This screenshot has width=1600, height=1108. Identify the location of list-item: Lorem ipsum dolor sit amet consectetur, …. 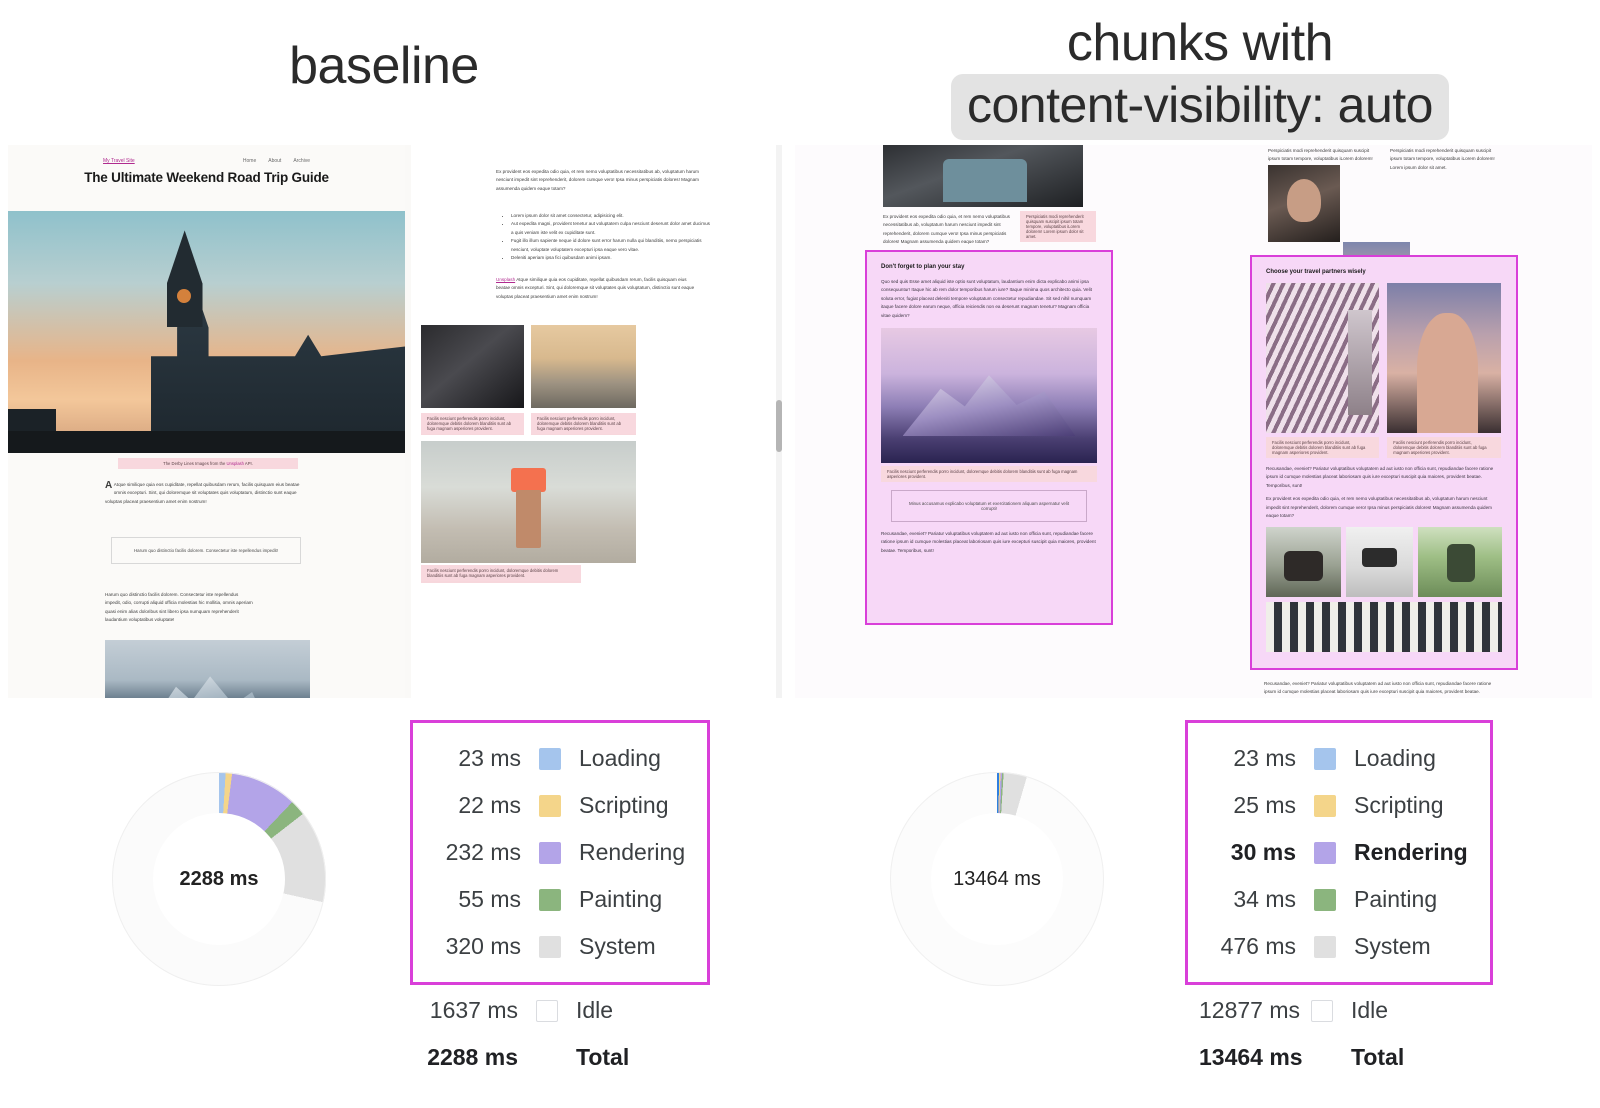
(612, 216).